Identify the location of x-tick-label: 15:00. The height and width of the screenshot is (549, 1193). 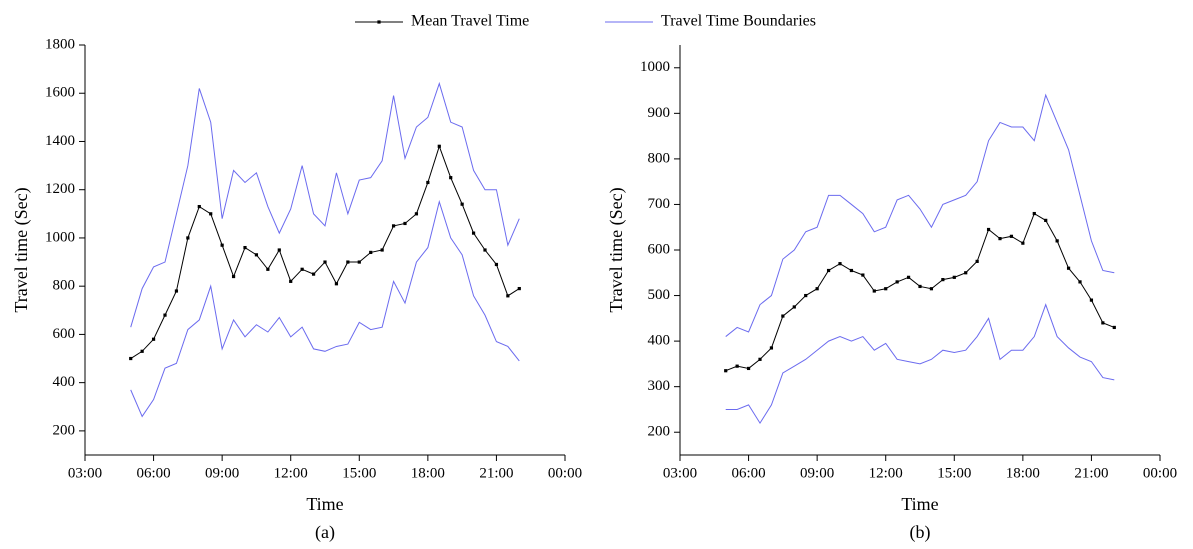
(359, 473).